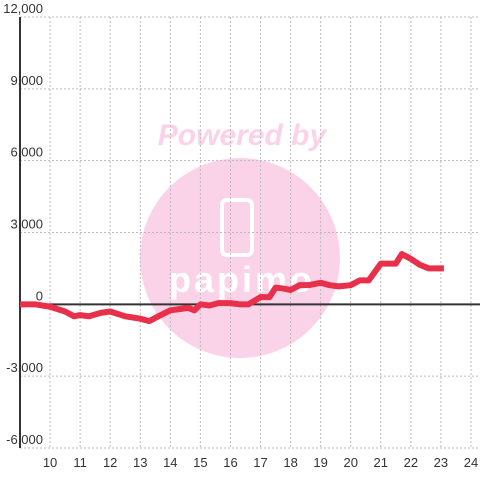  I want to click on y-tick-label: 12,000, so click(23, 8).